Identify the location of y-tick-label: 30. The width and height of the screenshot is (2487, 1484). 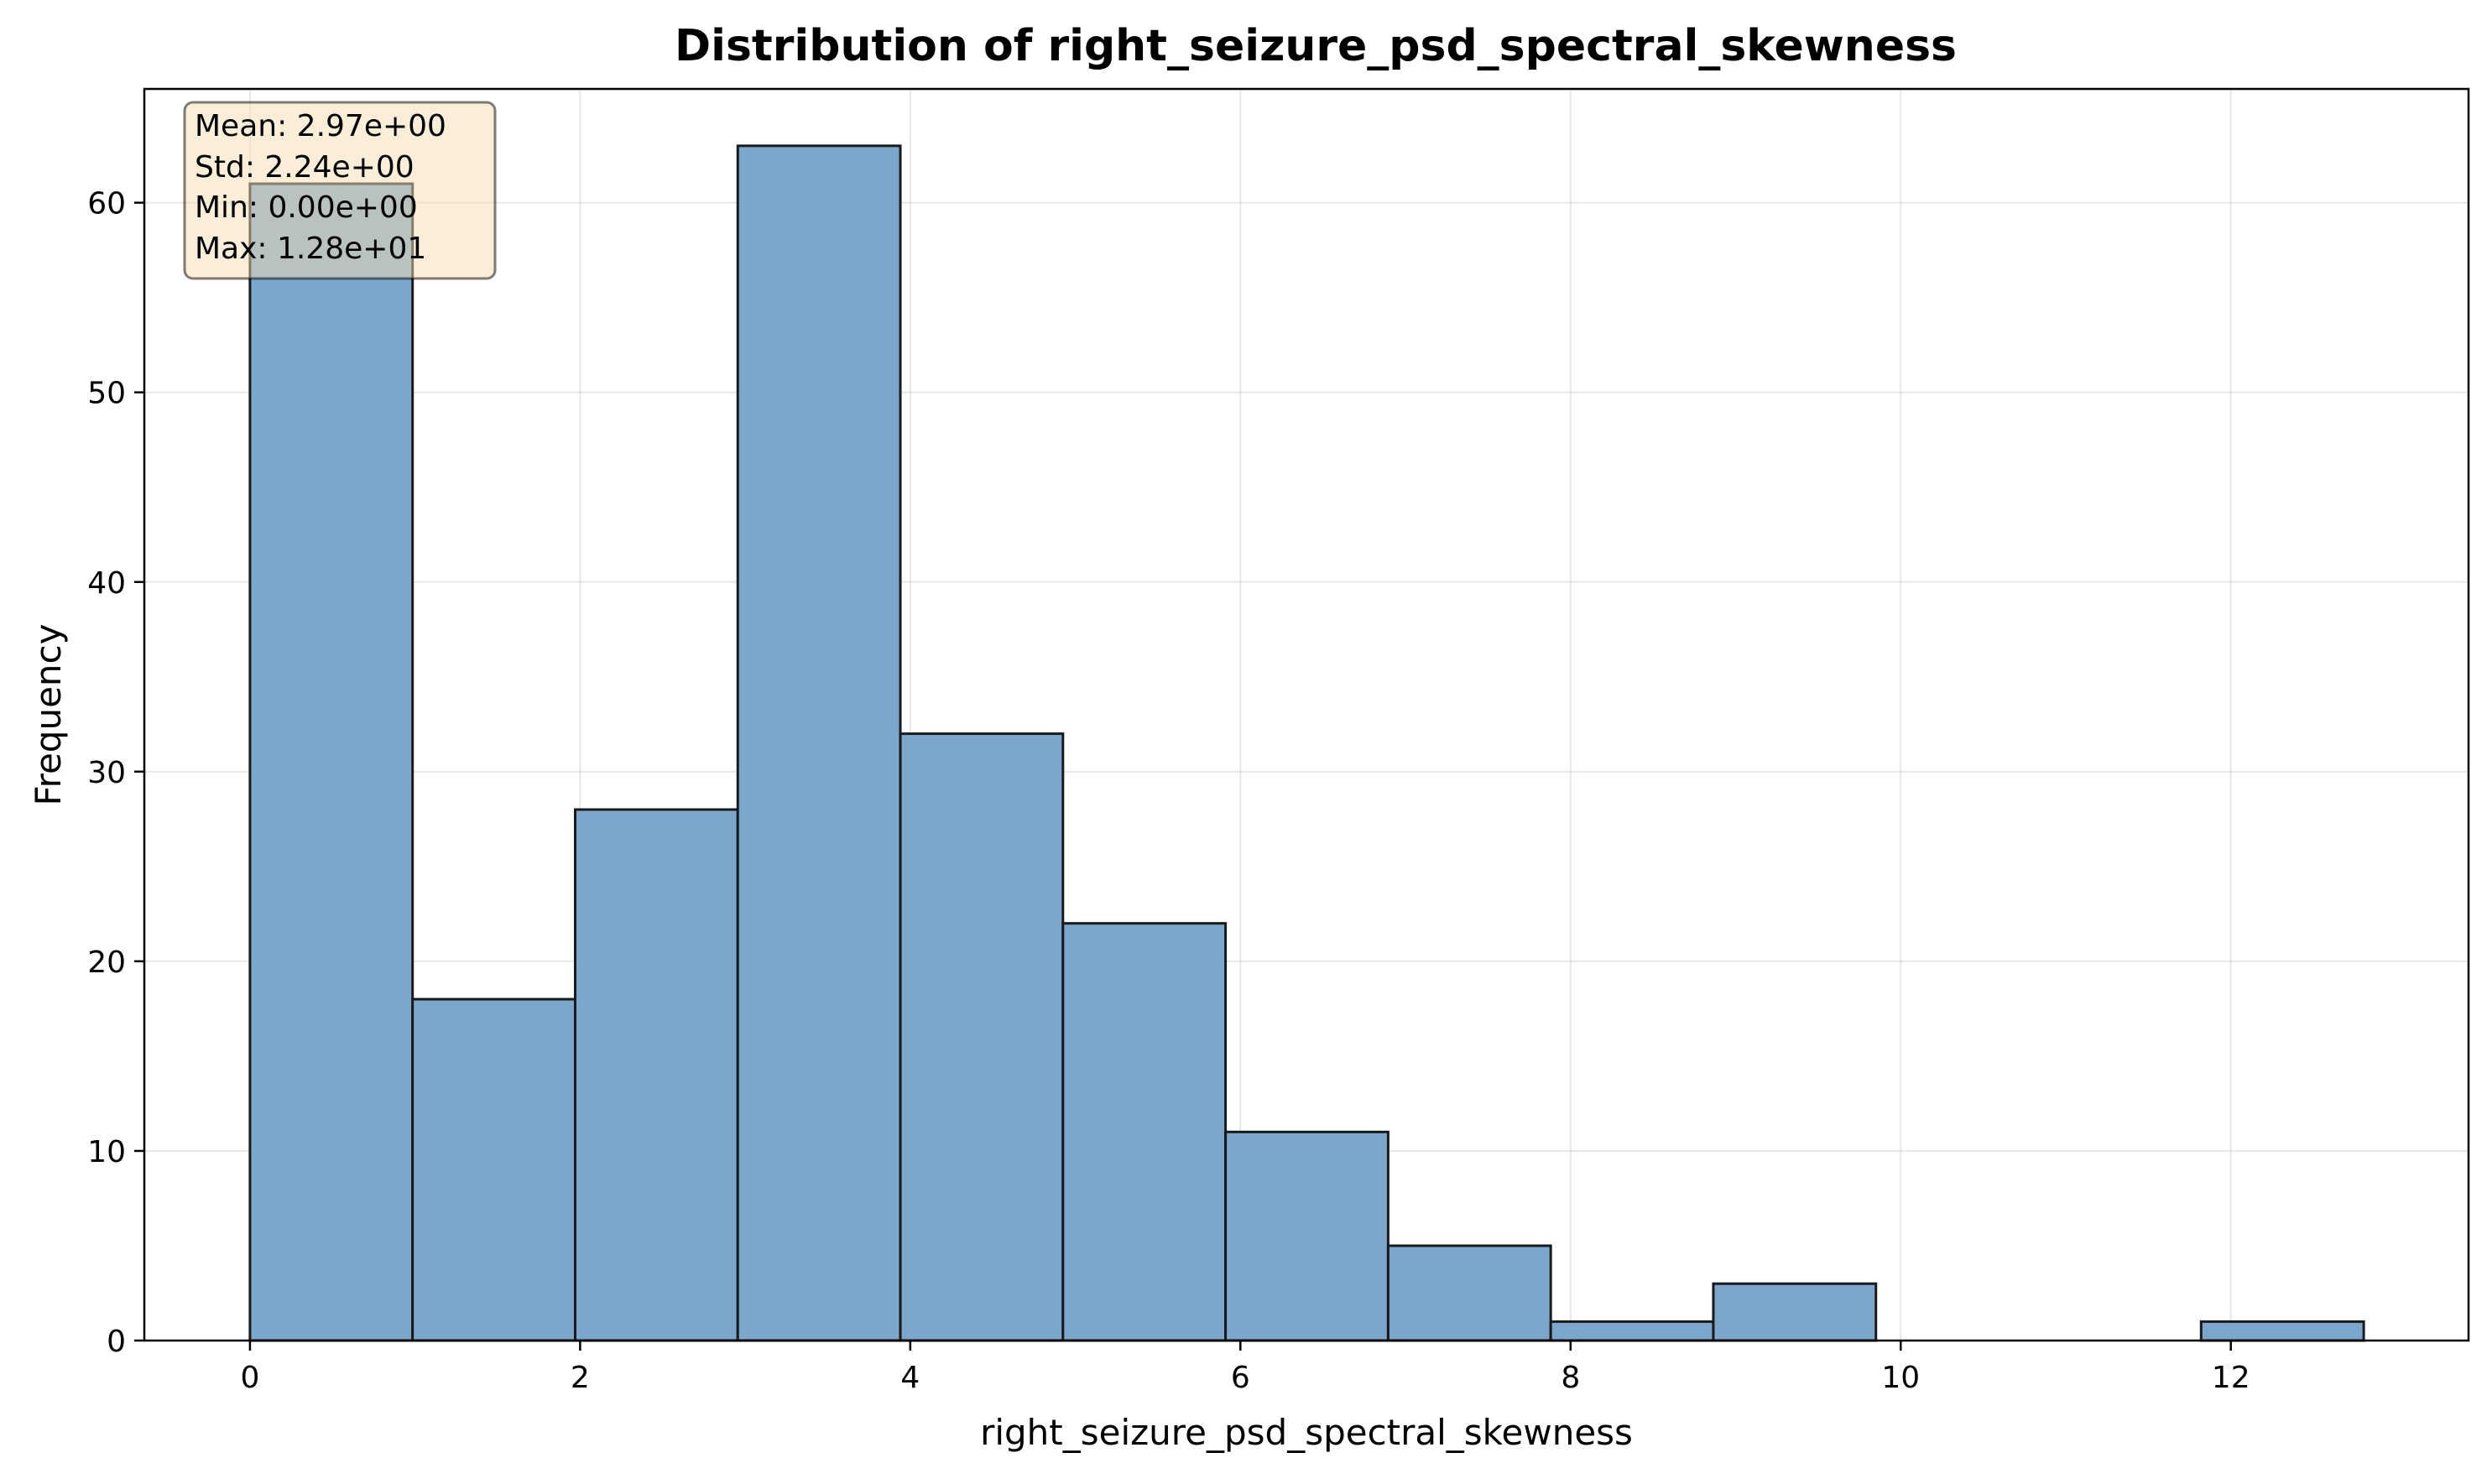
(106, 773).